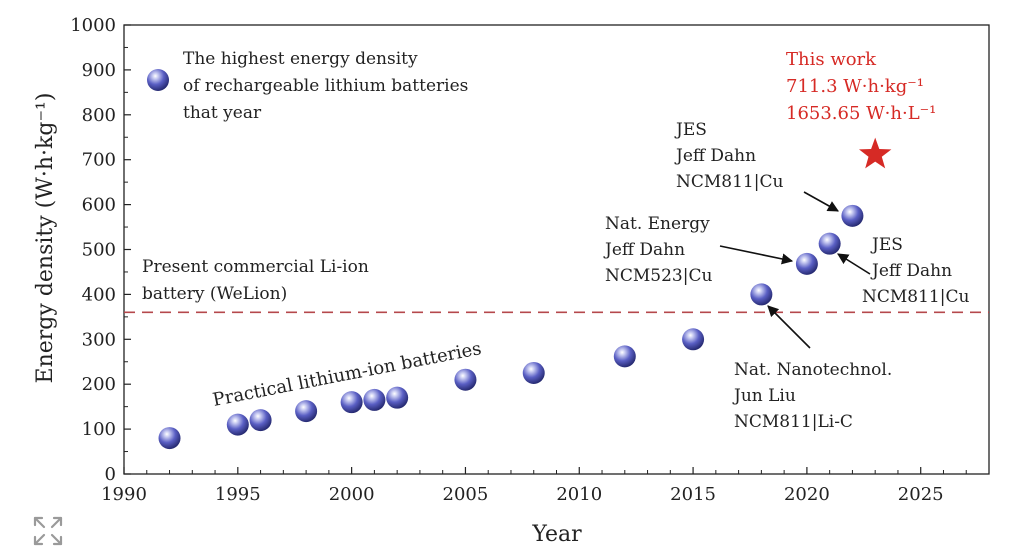 The image size is (1024, 551). I want to click on annotation-1-line-1: Nat. Nanotechnol., so click(813, 370).